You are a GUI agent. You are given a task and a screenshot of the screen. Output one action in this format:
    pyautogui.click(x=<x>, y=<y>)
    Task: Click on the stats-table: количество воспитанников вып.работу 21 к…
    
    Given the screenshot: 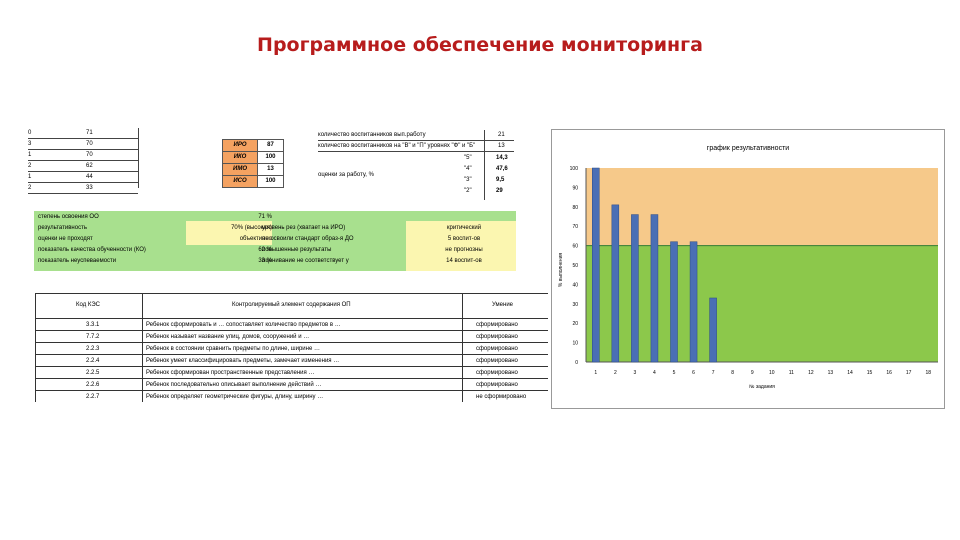 What is the action you would take?
    pyautogui.click(x=416, y=165)
    